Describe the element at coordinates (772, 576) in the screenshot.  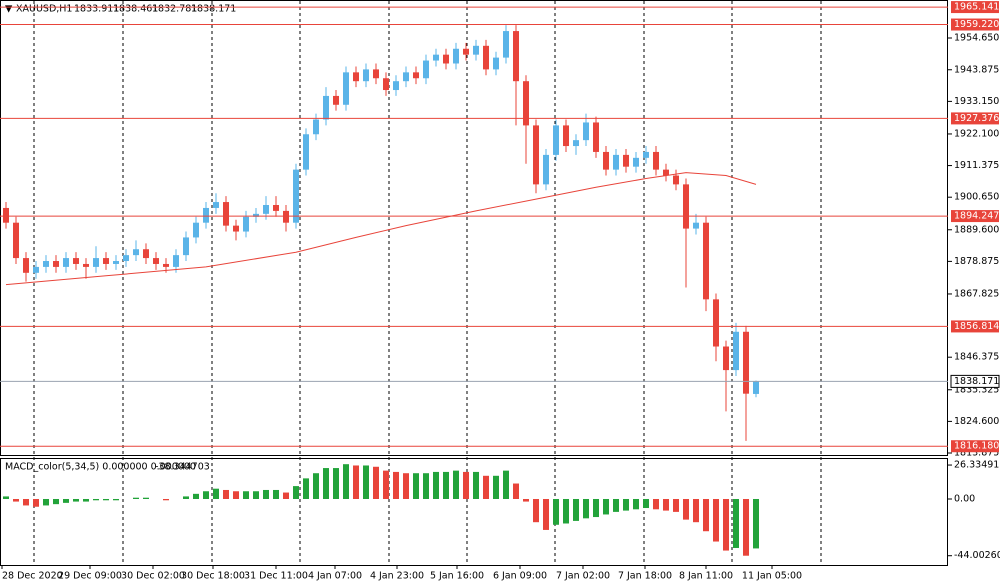
I see `x-tick-label: 11 Jan 05:00` at that location.